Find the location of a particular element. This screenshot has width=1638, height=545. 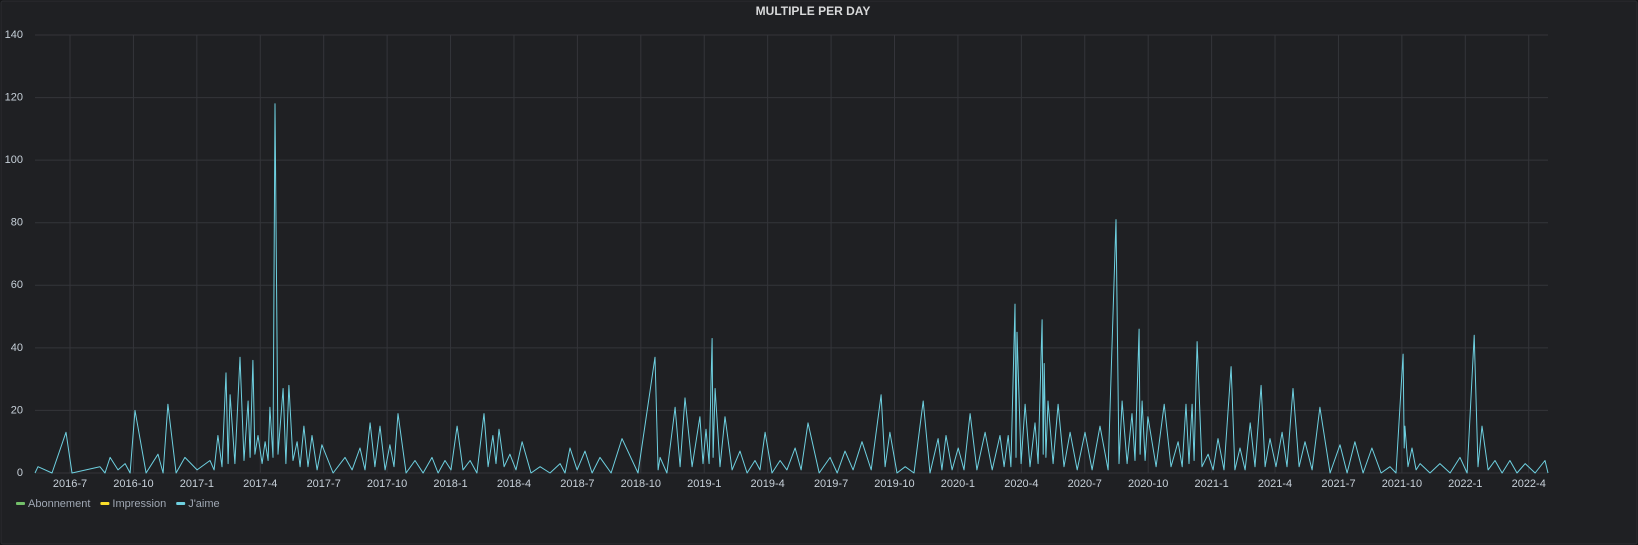

x-tick-label: 2019-7 is located at coordinates (831, 484).